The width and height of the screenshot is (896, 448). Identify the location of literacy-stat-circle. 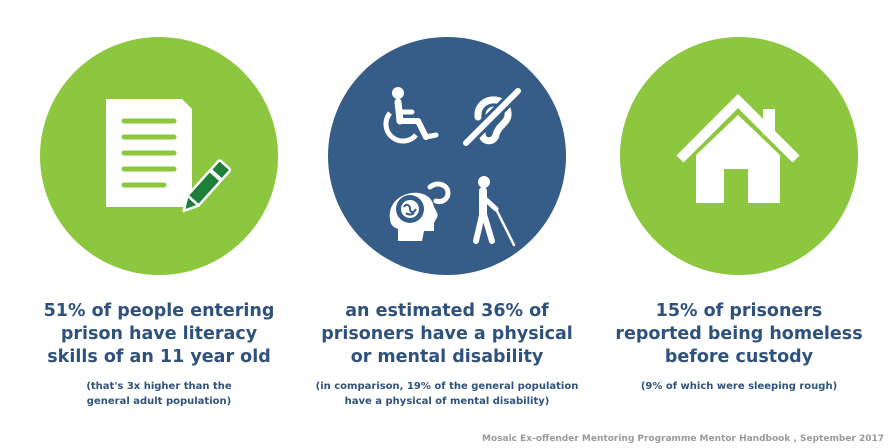
(159, 156).